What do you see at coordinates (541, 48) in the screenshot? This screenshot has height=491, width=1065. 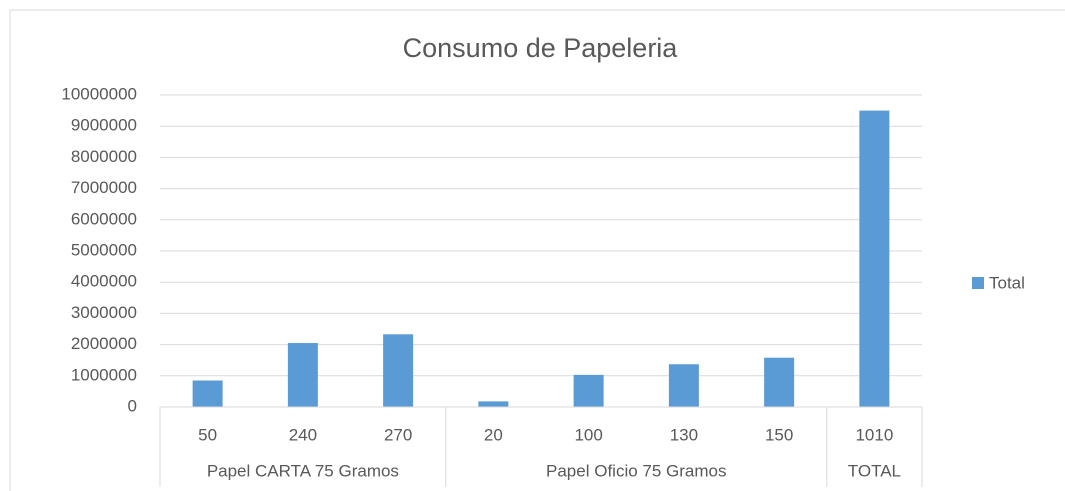 I see `chart-title: Consumo de Papeleria` at bounding box center [541, 48].